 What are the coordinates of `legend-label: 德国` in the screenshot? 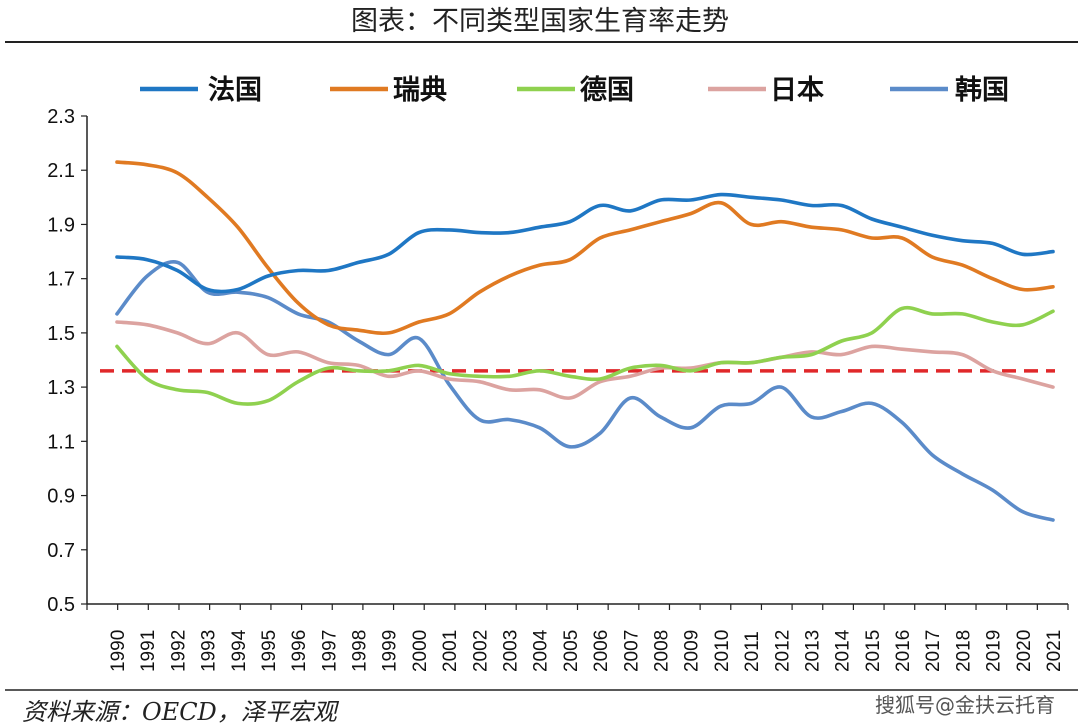 It's located at (607, 90).